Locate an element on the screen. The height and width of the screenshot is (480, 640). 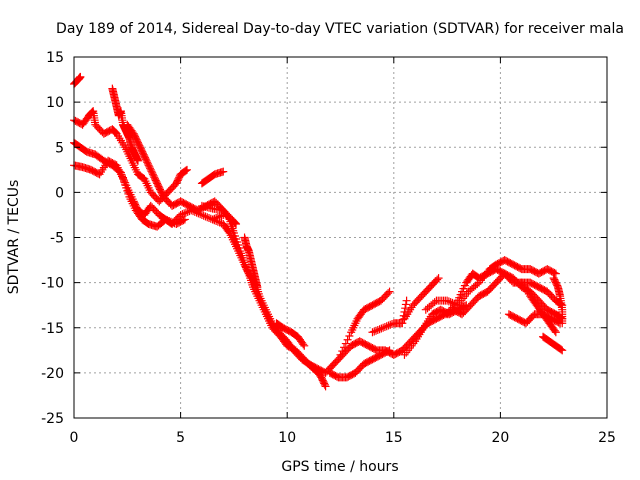
y-tick-label: 0 is located at coordinates (59, 193).